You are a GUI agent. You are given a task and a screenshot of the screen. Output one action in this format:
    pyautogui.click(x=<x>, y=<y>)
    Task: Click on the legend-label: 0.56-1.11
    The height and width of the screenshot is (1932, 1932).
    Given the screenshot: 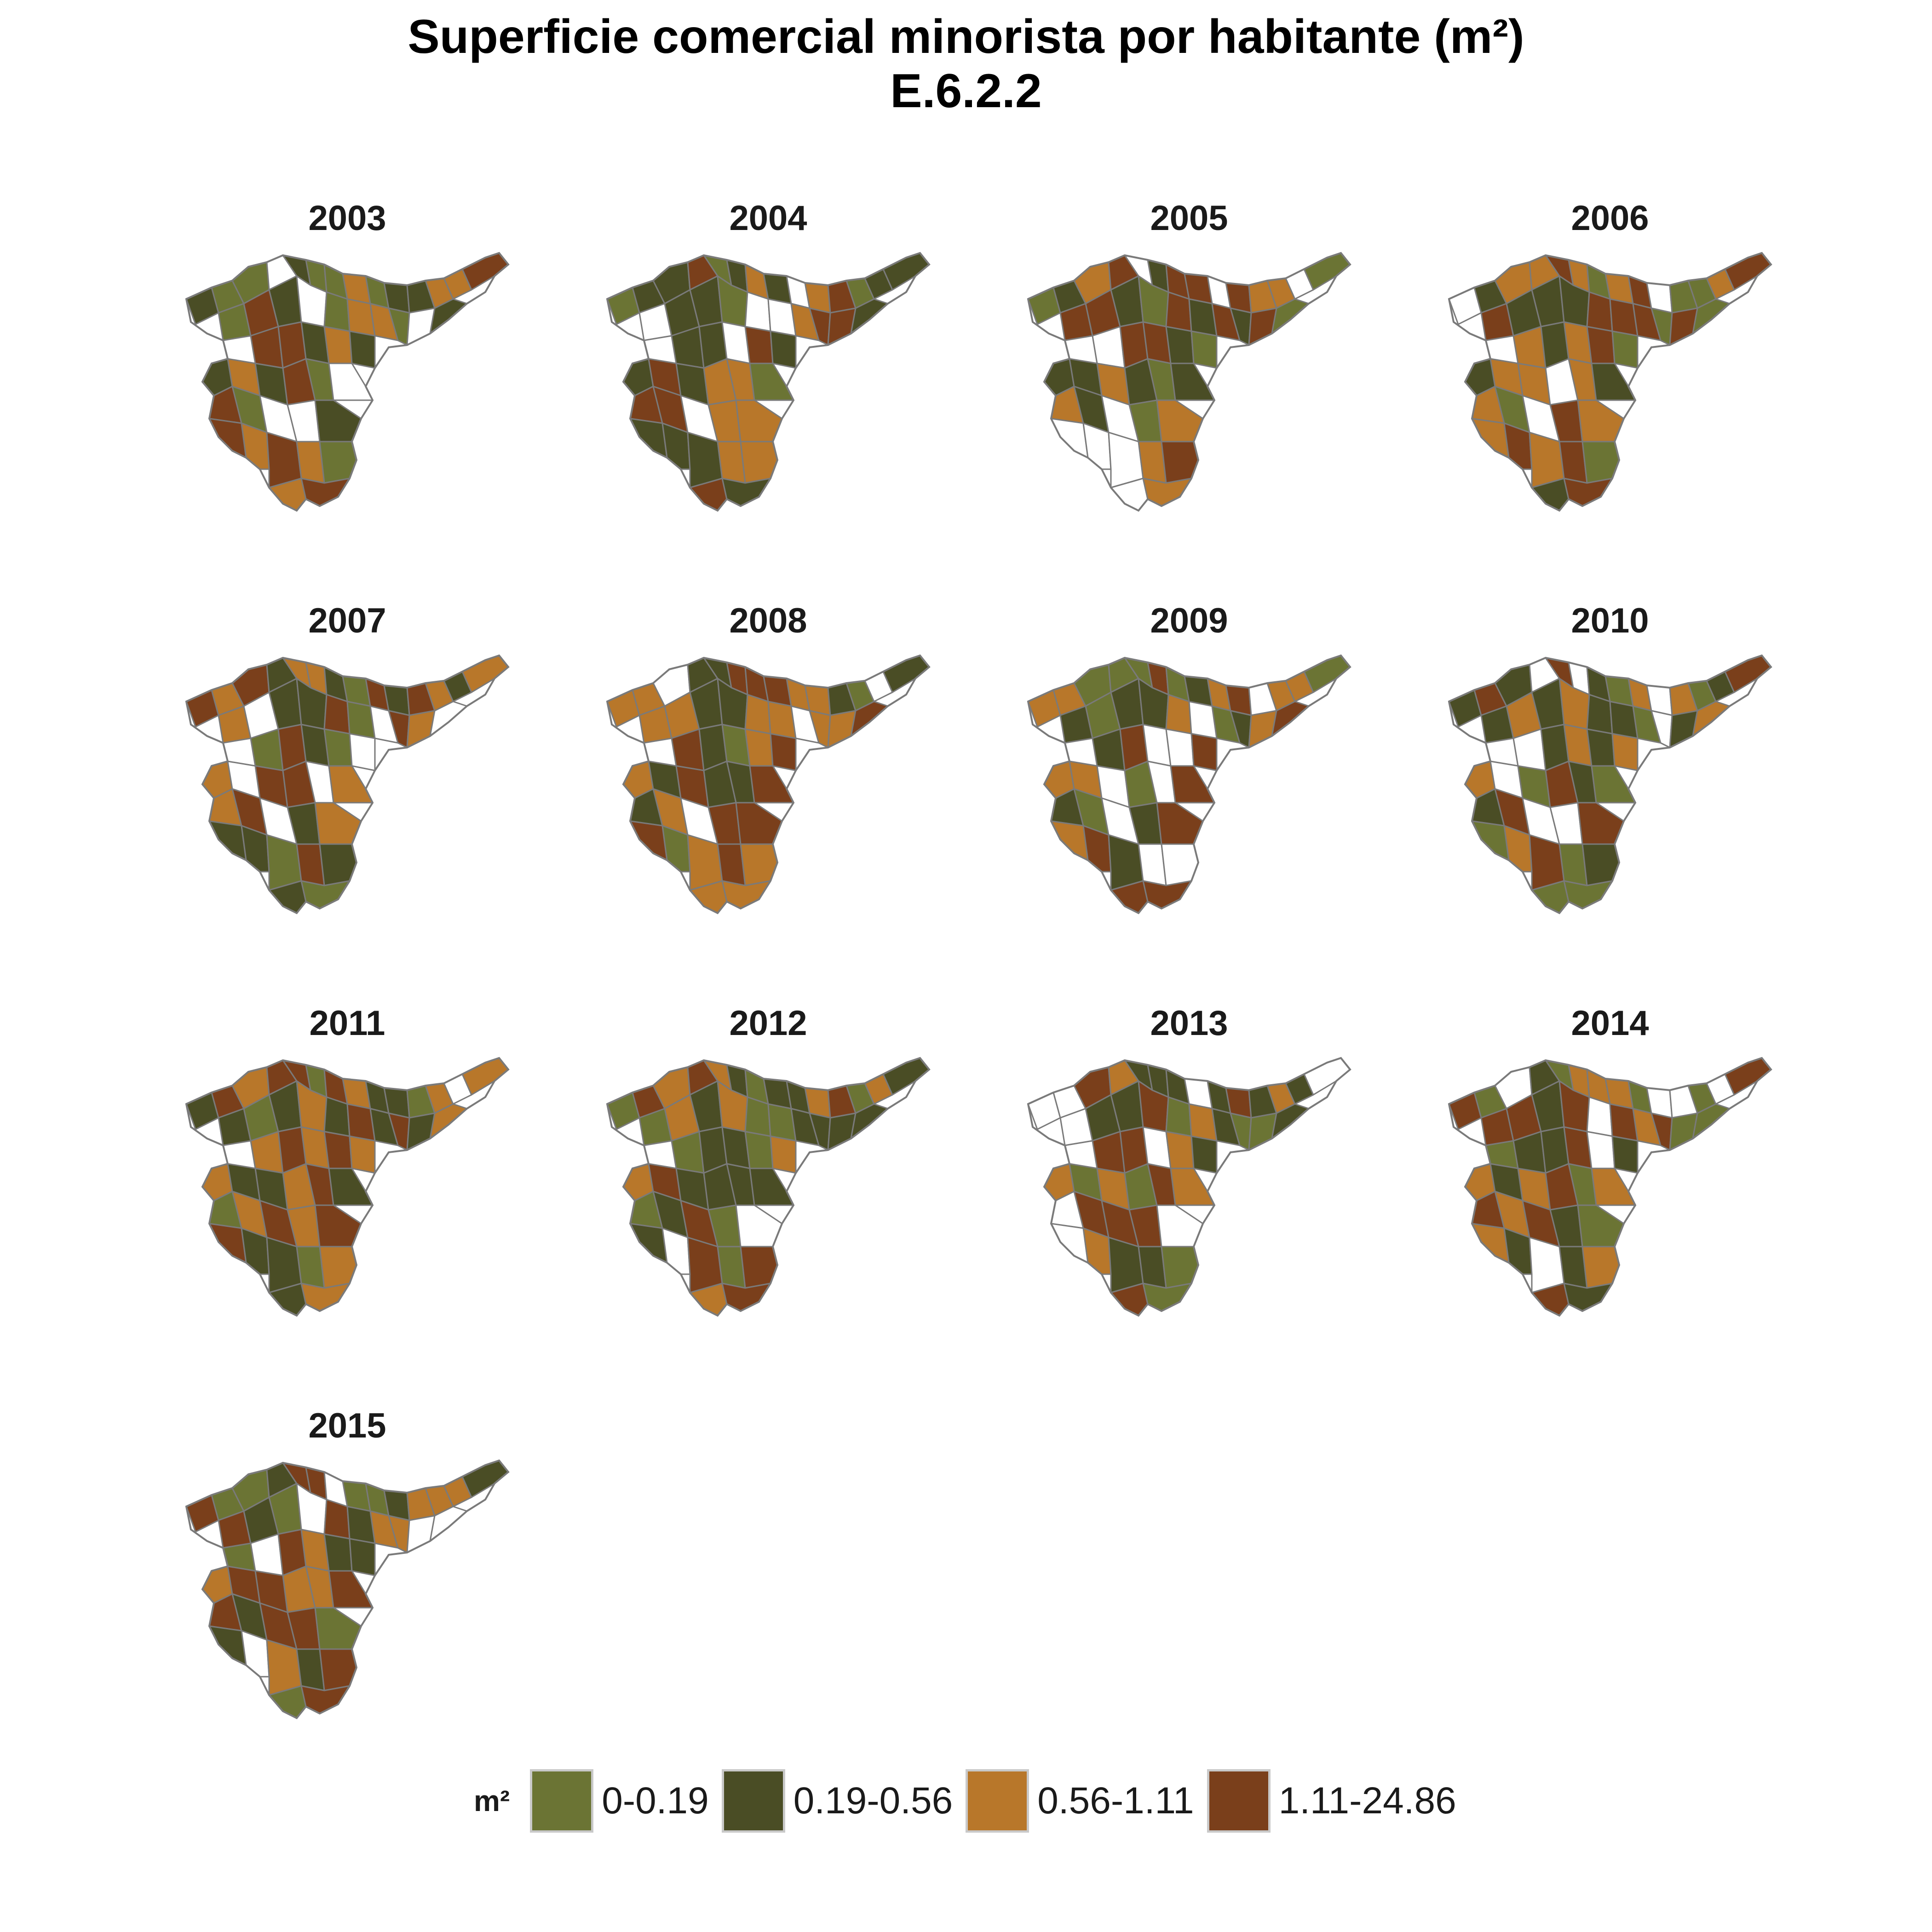 What is the action you would take?
    pyautogui.click(x=1115, y=1801)
    